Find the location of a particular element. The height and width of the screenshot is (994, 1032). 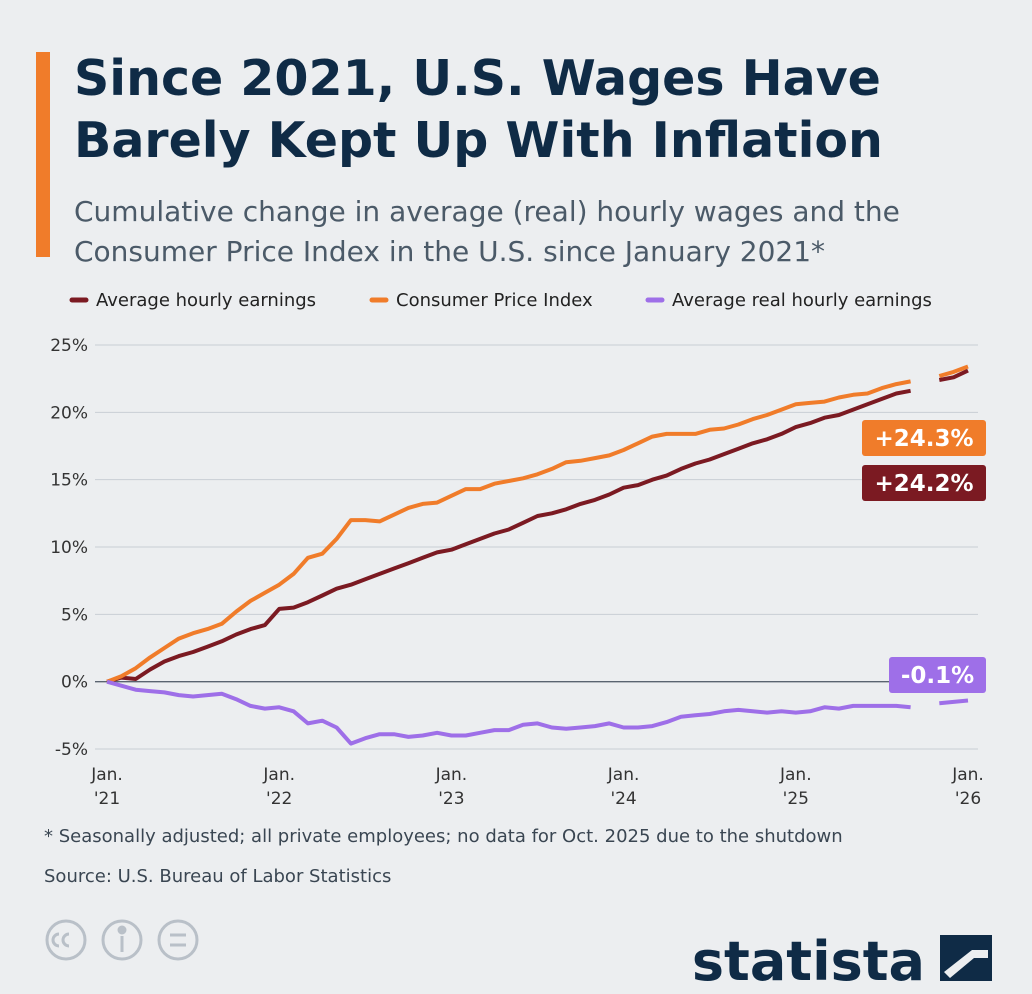

source: Source: U.S. Bureau of Labor Statistics is located at coordinates (218, 876).